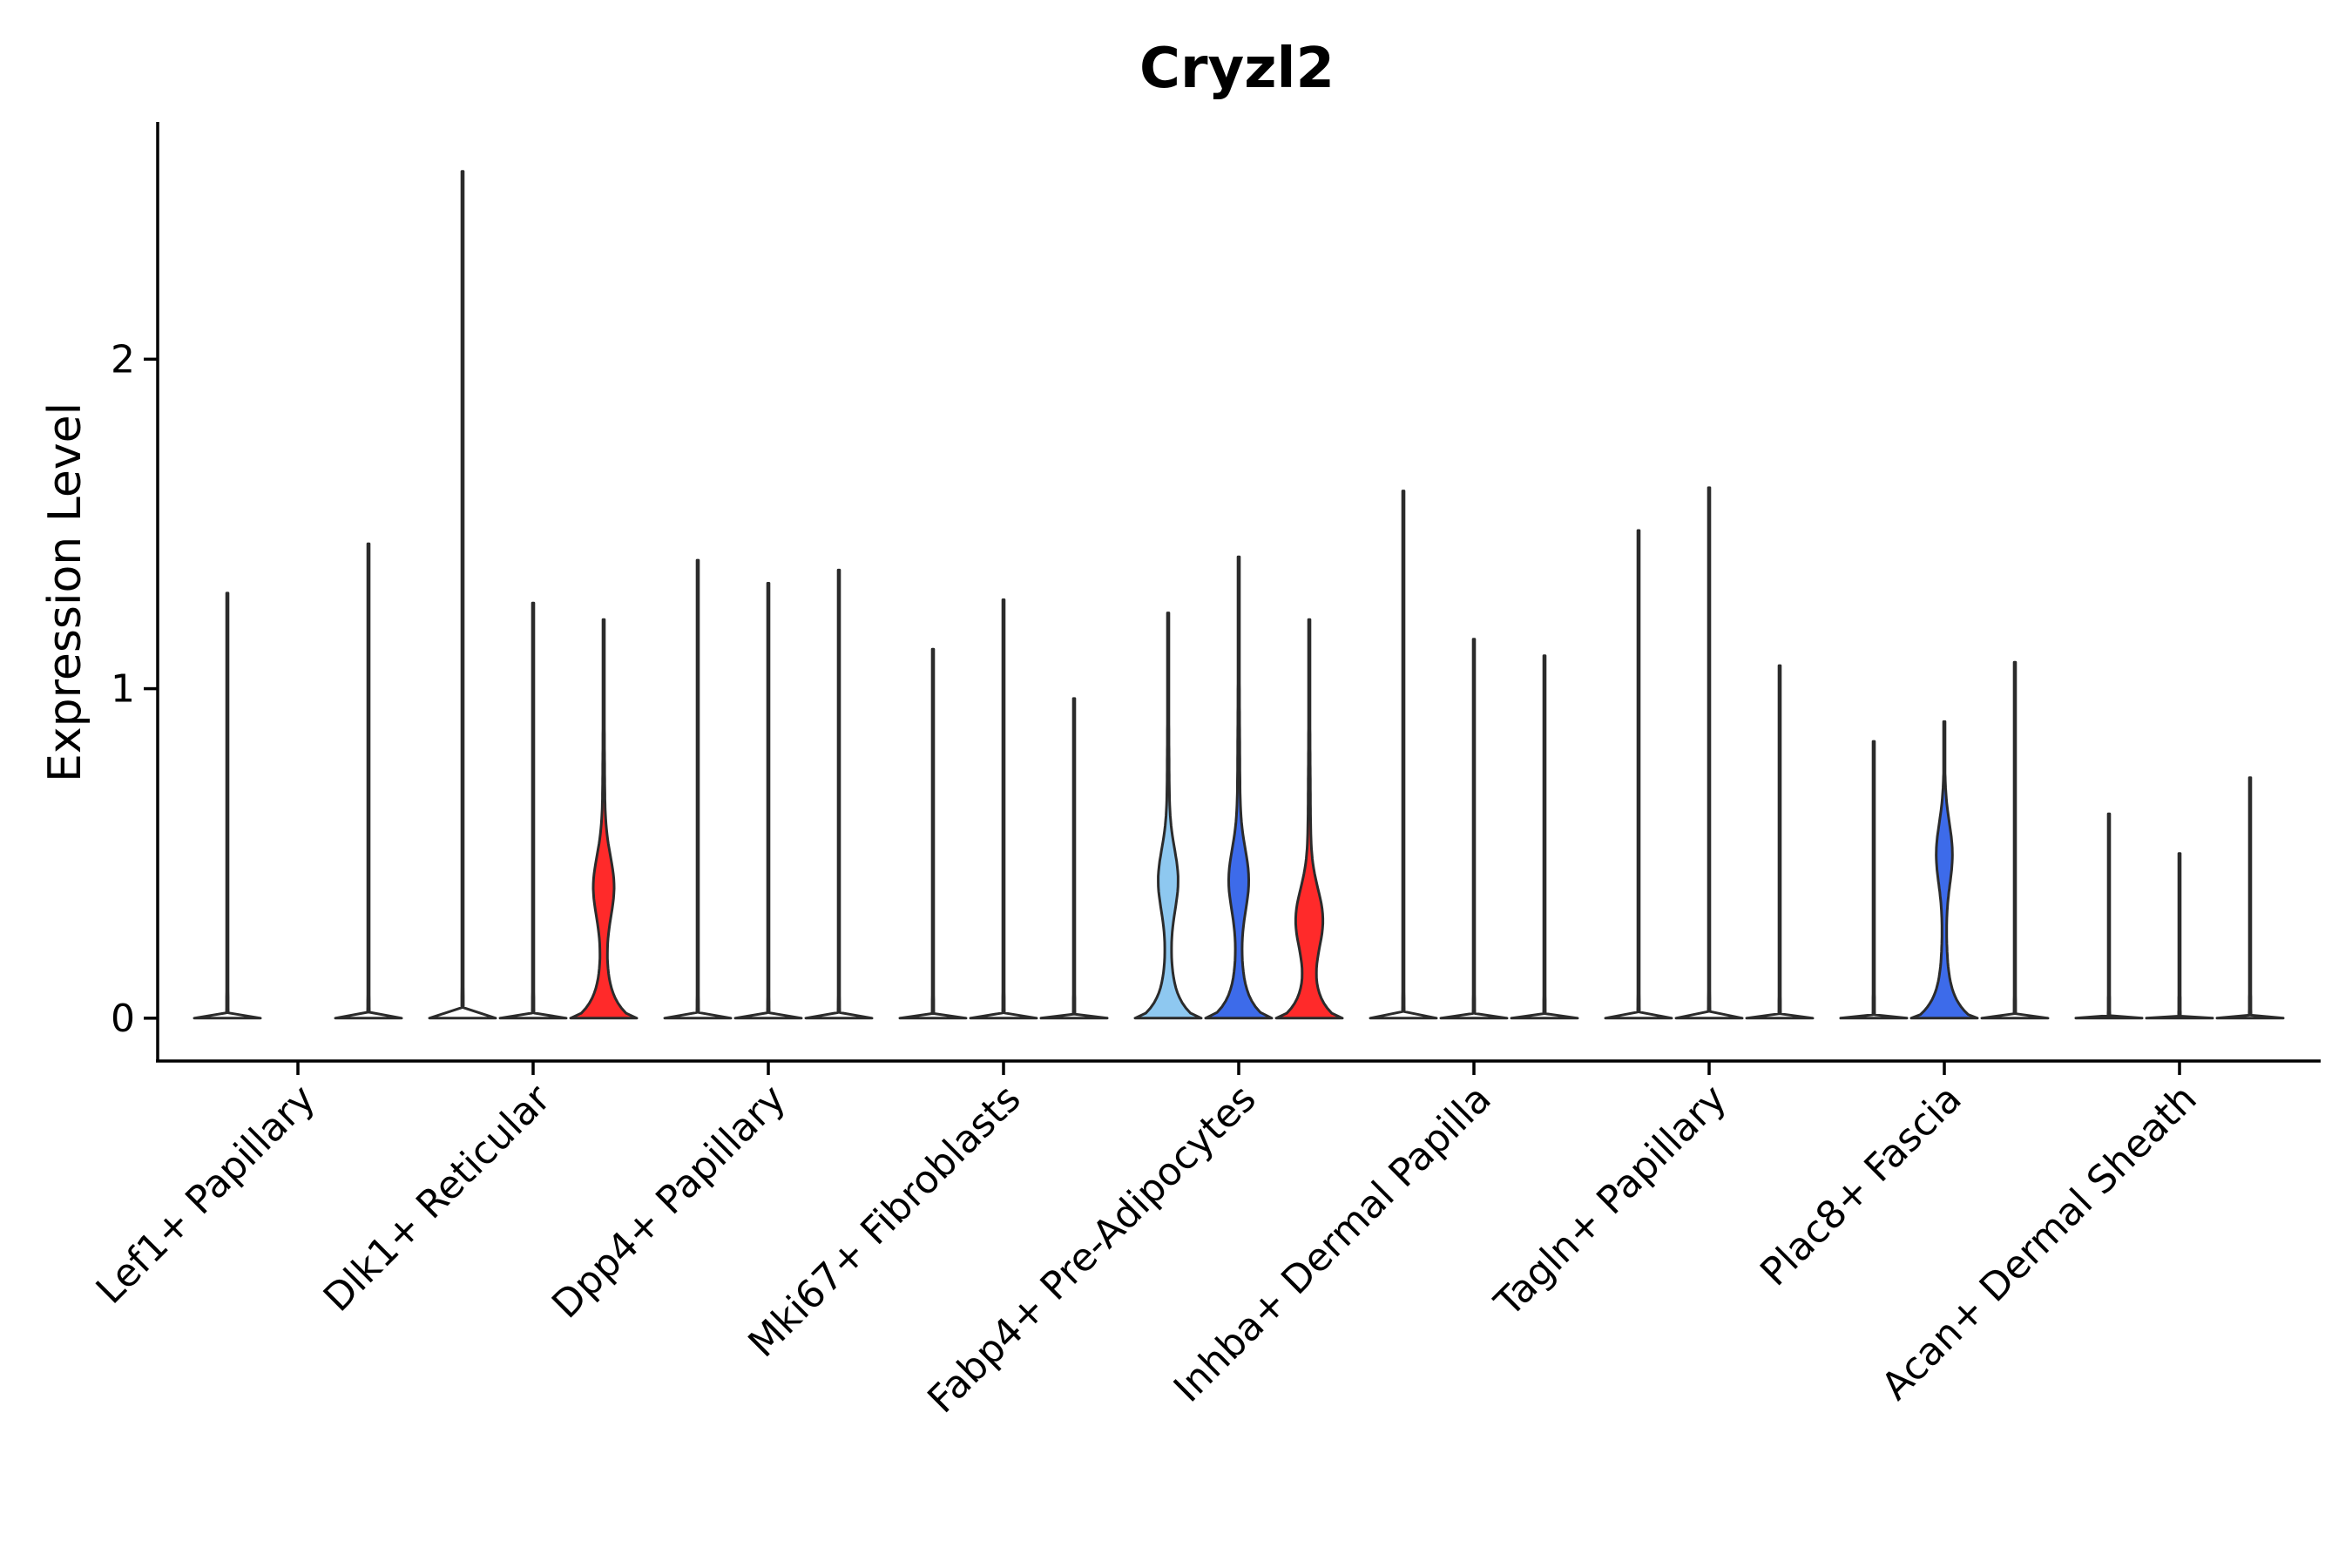  What do you see at coordinates (437, 1198) in the screenshot?
I see `x-tick-label: Dlk1+ Reticular` at bounding box center [437, 1198].